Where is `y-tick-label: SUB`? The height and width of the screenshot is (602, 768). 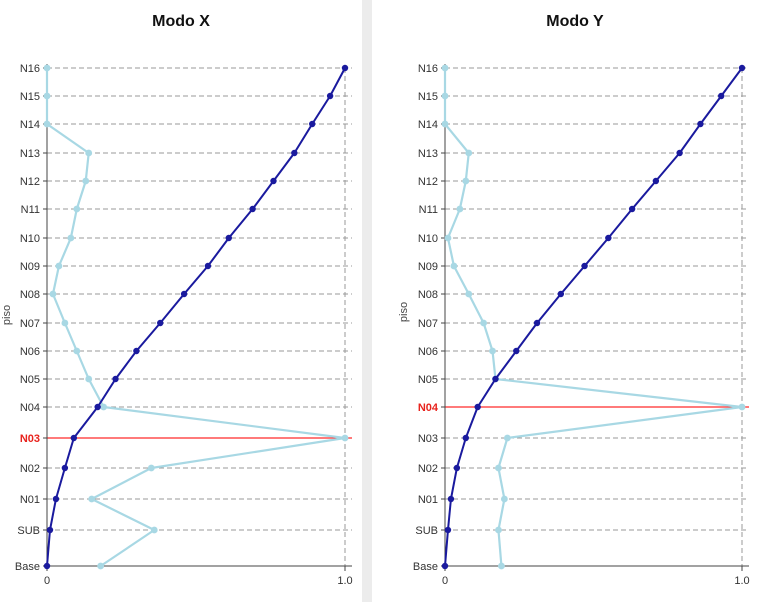
y-tick-label: SUB is located at coordinates (28, 531).